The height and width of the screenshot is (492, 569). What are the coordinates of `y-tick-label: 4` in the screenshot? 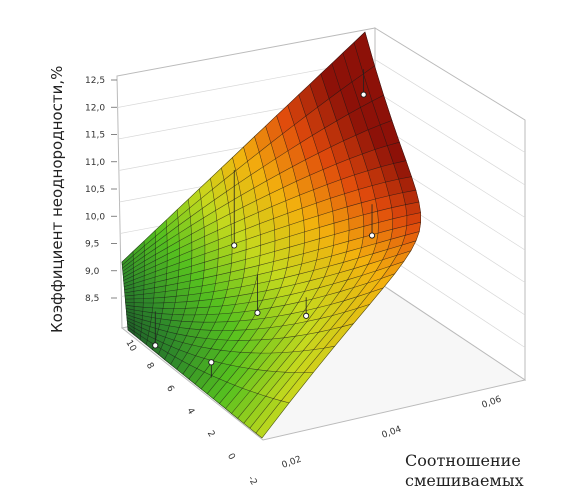 It's located at (190, 412).